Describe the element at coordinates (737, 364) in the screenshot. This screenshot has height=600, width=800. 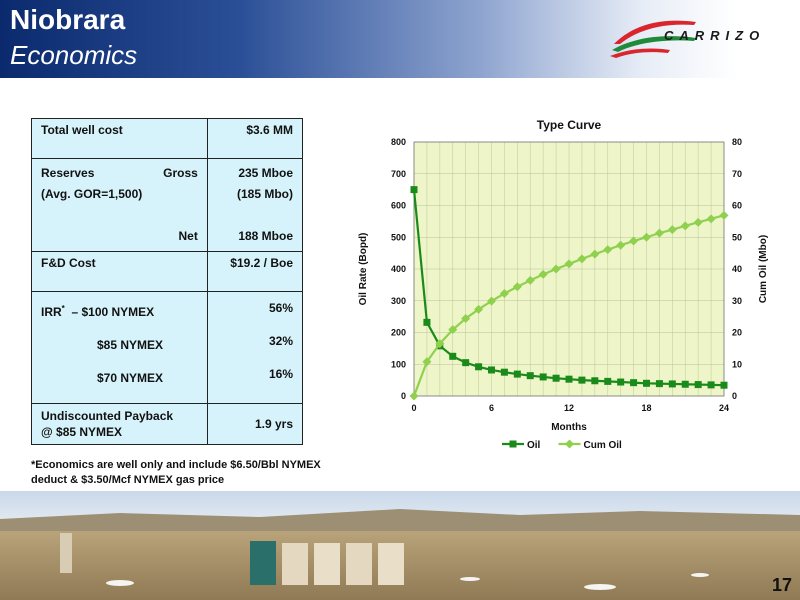
I see `y2-tick-label: 10` at that location.